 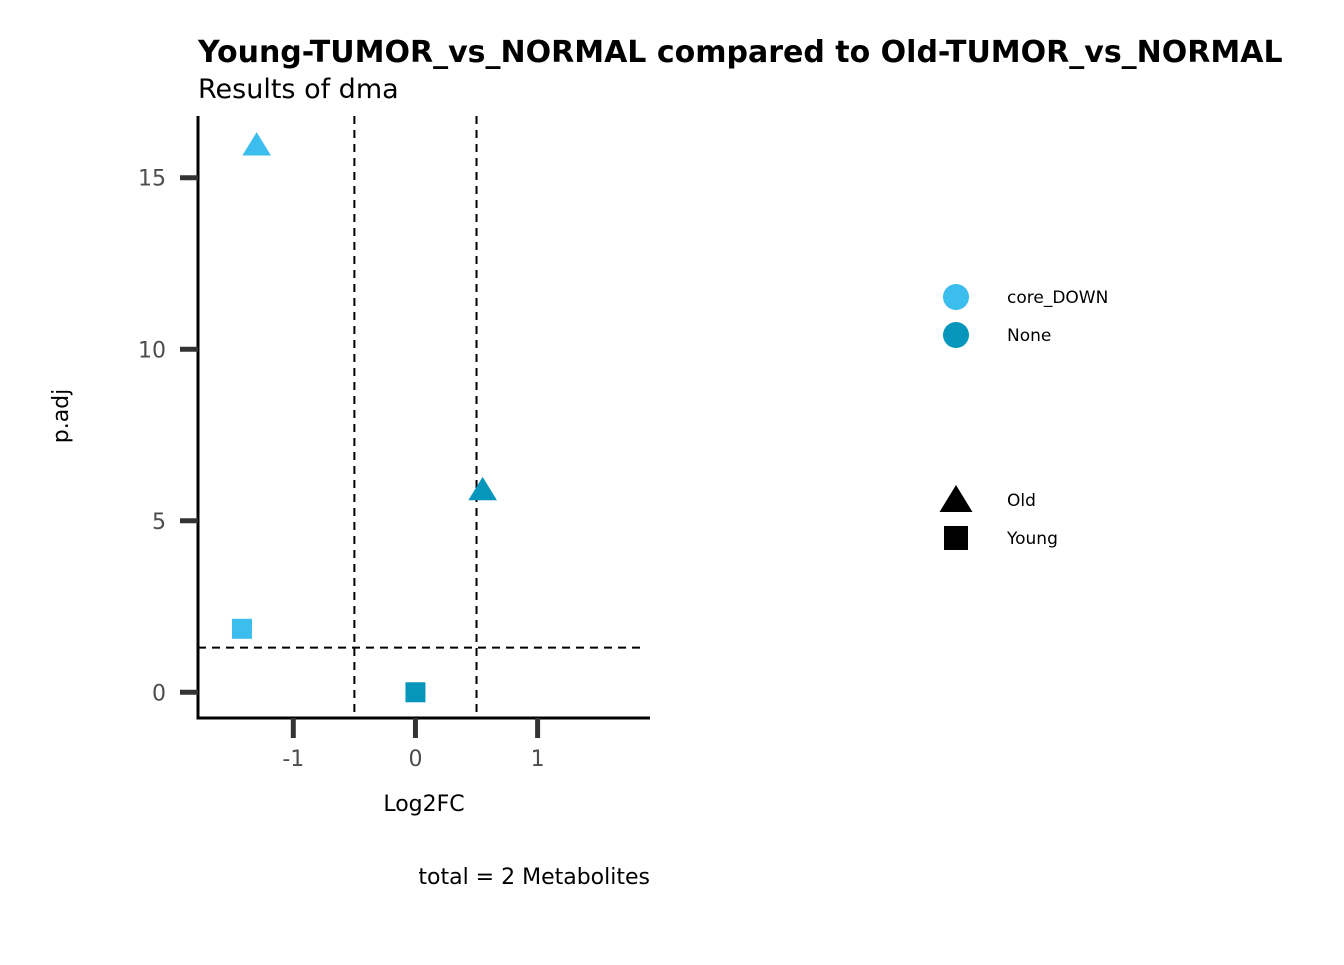 What do you see at coordinates (152, 350) in the screenshot?
I see `y-tick-label-2: 10` at bounding box center [152, 350].